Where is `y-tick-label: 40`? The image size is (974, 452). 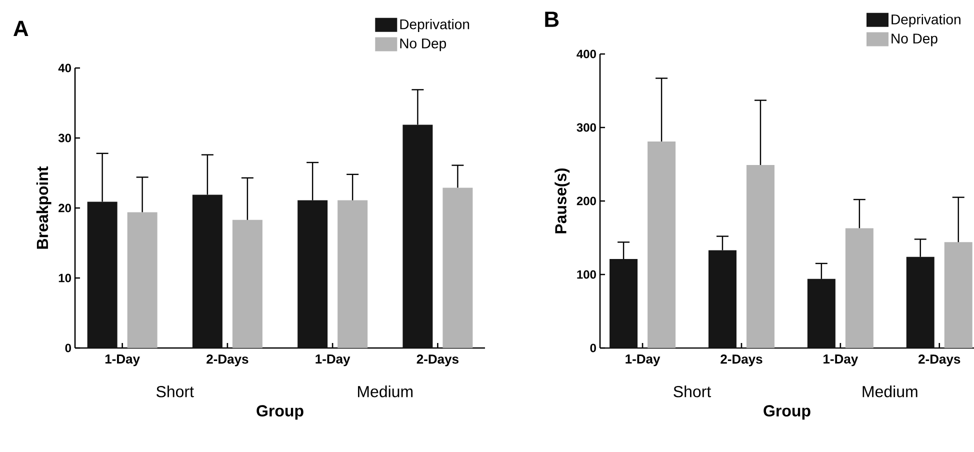 y-tick-label: 40 is located at coordinates (64, 68).